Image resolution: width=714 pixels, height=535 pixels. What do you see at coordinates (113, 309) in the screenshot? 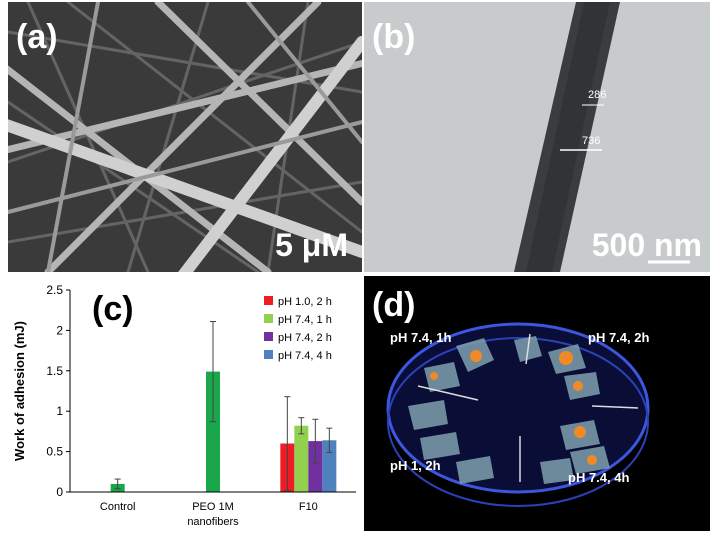
I see `panel-c-label: (c)` at bounding box center [113, 309].